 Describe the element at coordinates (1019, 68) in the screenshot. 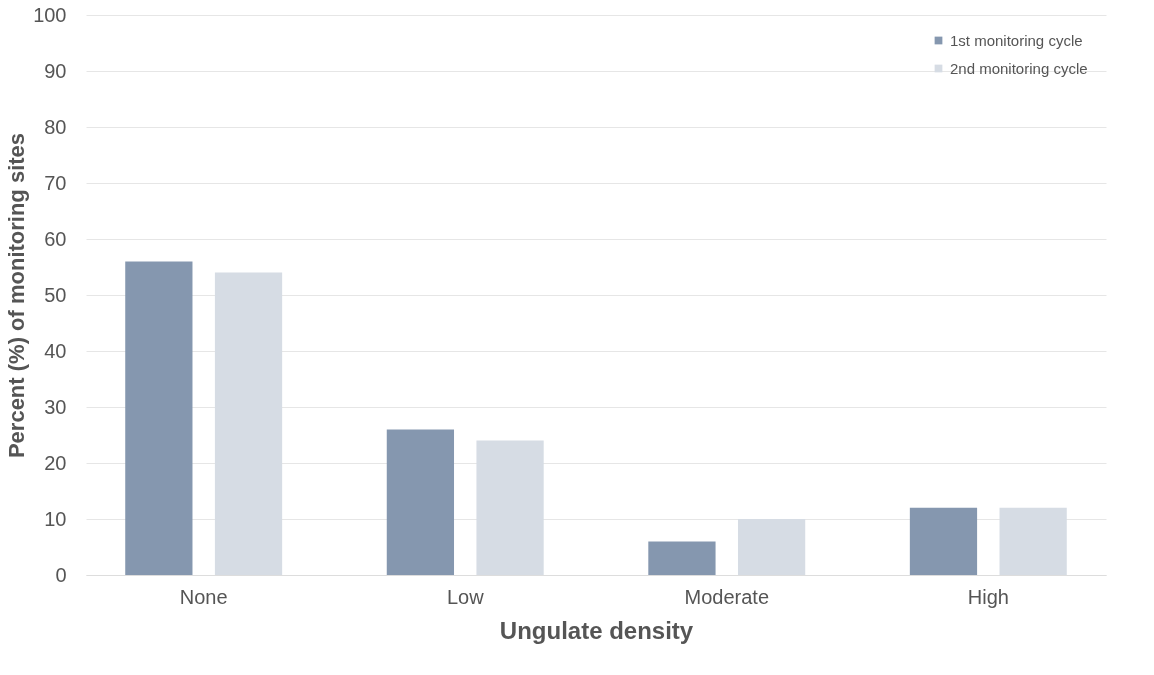

I see `legend-label: 2nd monitoring cycle` at that location.